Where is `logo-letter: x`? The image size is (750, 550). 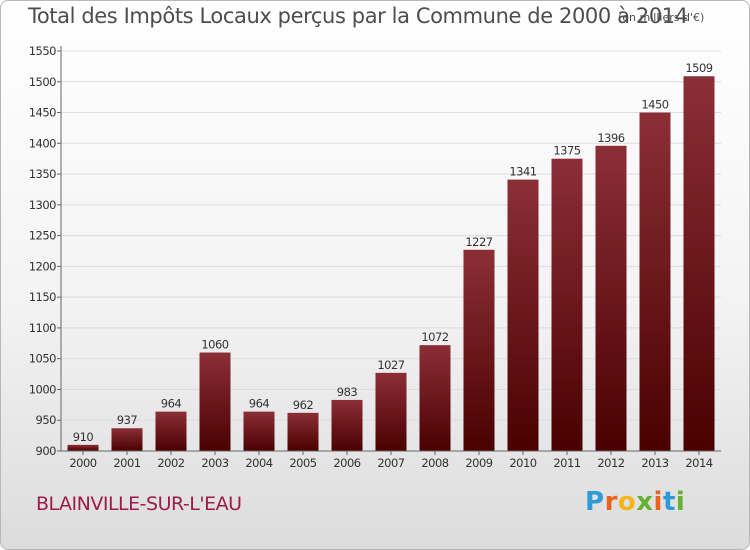
logo-letter: x is located at coordinates (645, 502).